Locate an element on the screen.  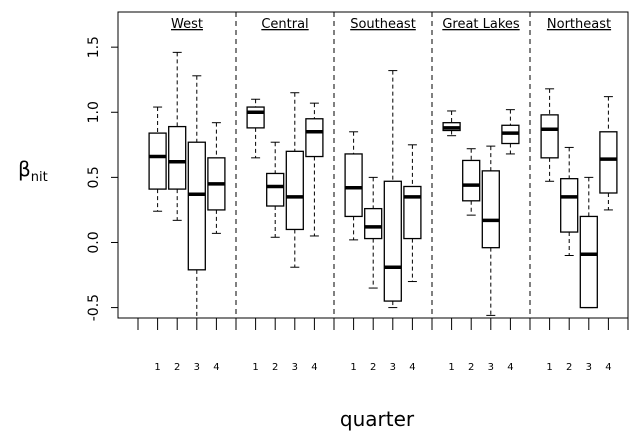
y-label-symbol: β is located at coordinates (24, 169).